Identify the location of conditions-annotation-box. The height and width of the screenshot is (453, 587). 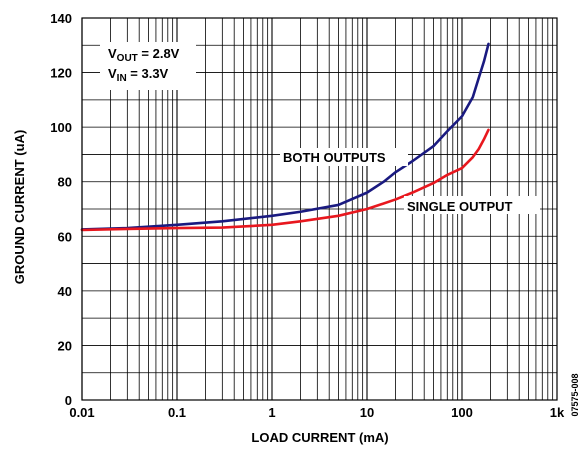
(148, 66).